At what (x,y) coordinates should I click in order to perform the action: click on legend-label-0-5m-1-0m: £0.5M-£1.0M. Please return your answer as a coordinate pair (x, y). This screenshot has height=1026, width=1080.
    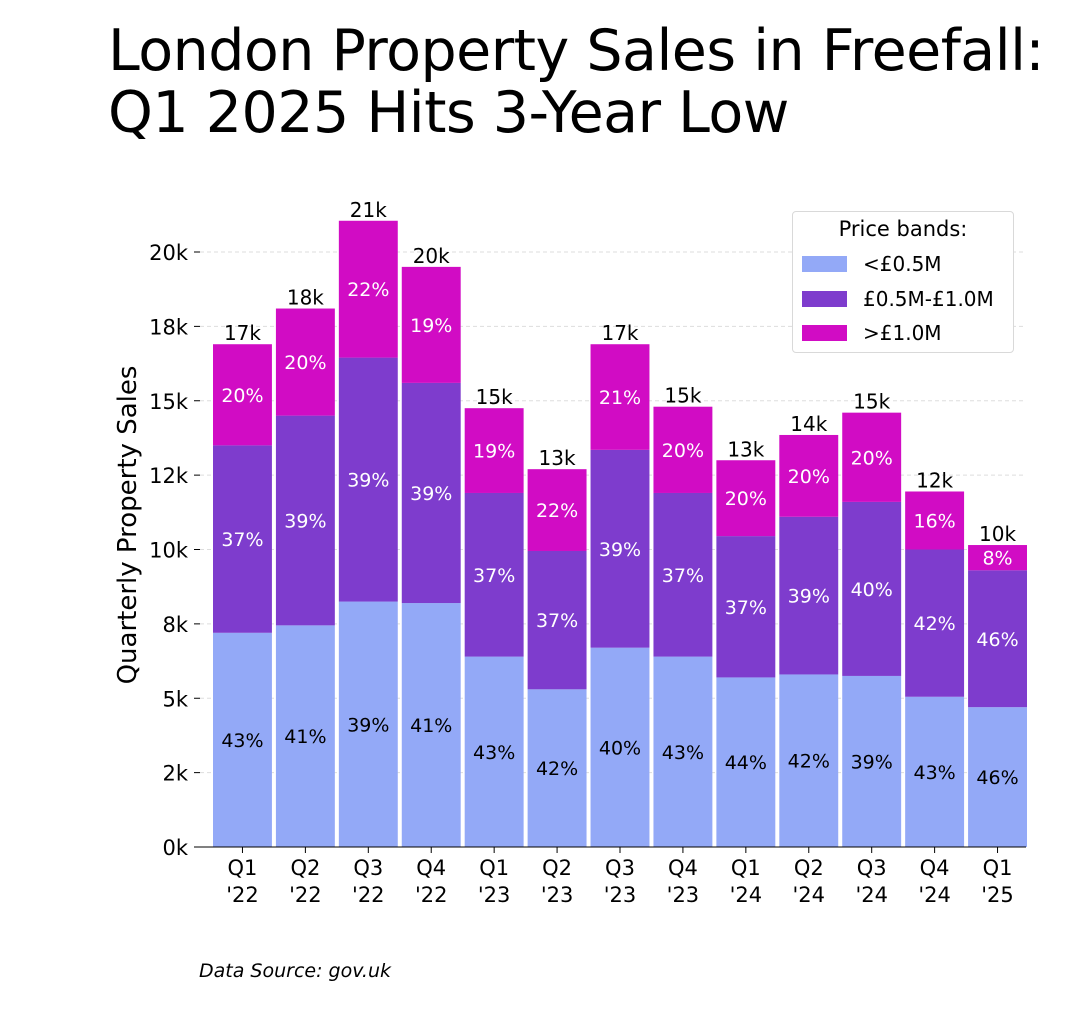
    Looking at the image, I should click on (928, 299).